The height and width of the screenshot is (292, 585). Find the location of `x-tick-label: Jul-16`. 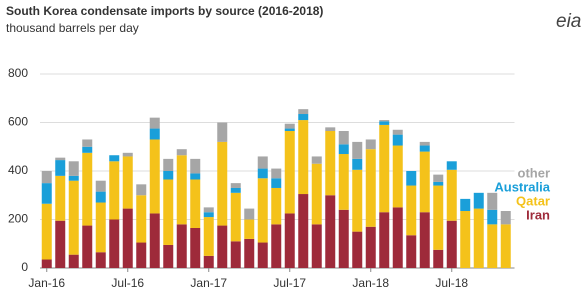

x-tick-label: Jul-16 is located at coordinates (127, 283).